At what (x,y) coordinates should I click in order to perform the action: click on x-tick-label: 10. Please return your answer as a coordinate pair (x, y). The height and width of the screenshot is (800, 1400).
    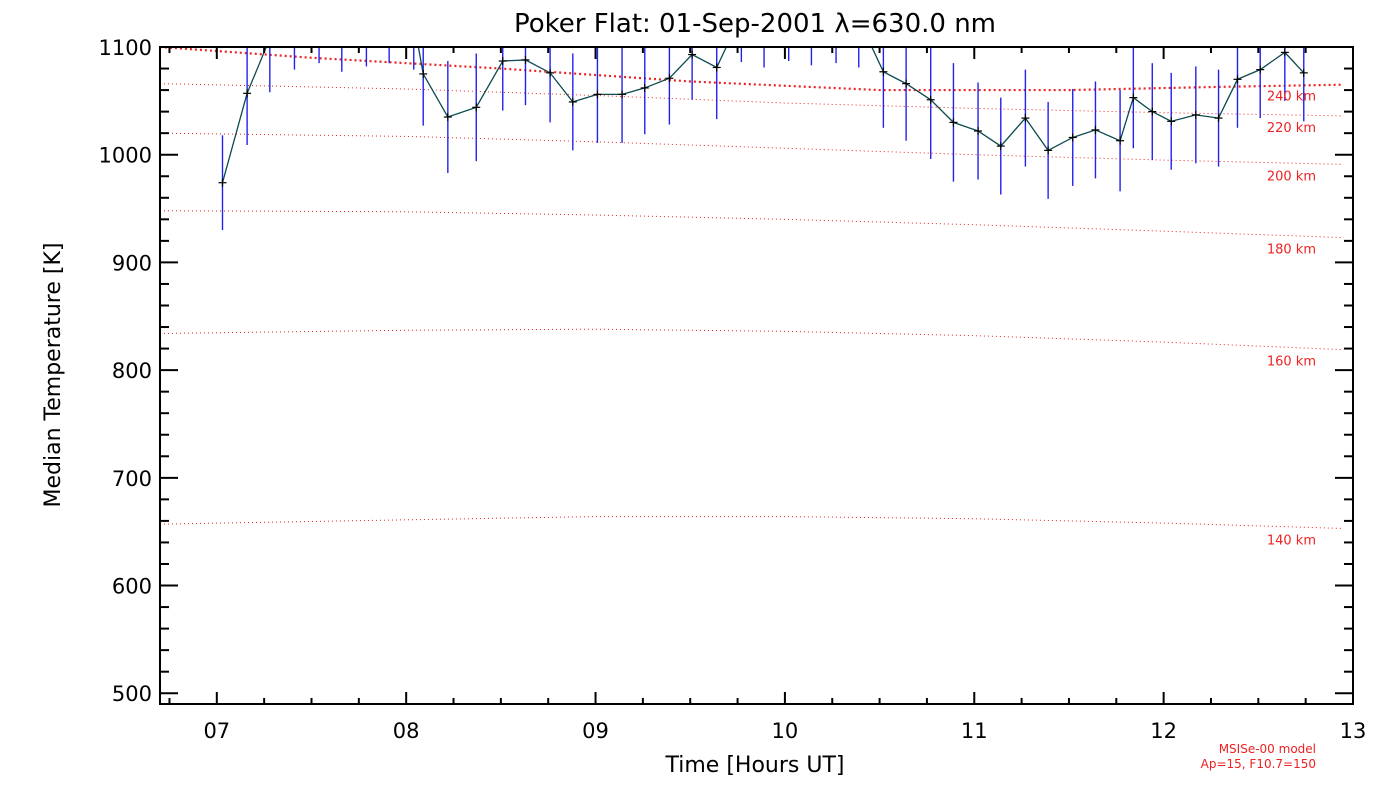
    Looking at the image, I should click on (785, 731).